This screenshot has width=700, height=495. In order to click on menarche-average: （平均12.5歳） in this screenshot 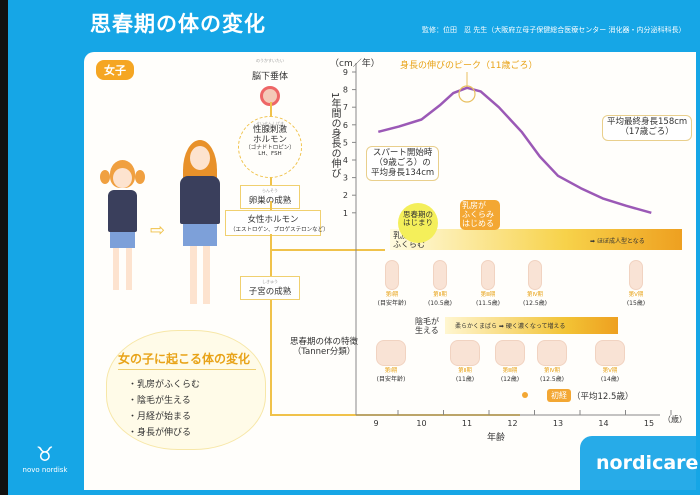, I will do `click(603, 397)`.